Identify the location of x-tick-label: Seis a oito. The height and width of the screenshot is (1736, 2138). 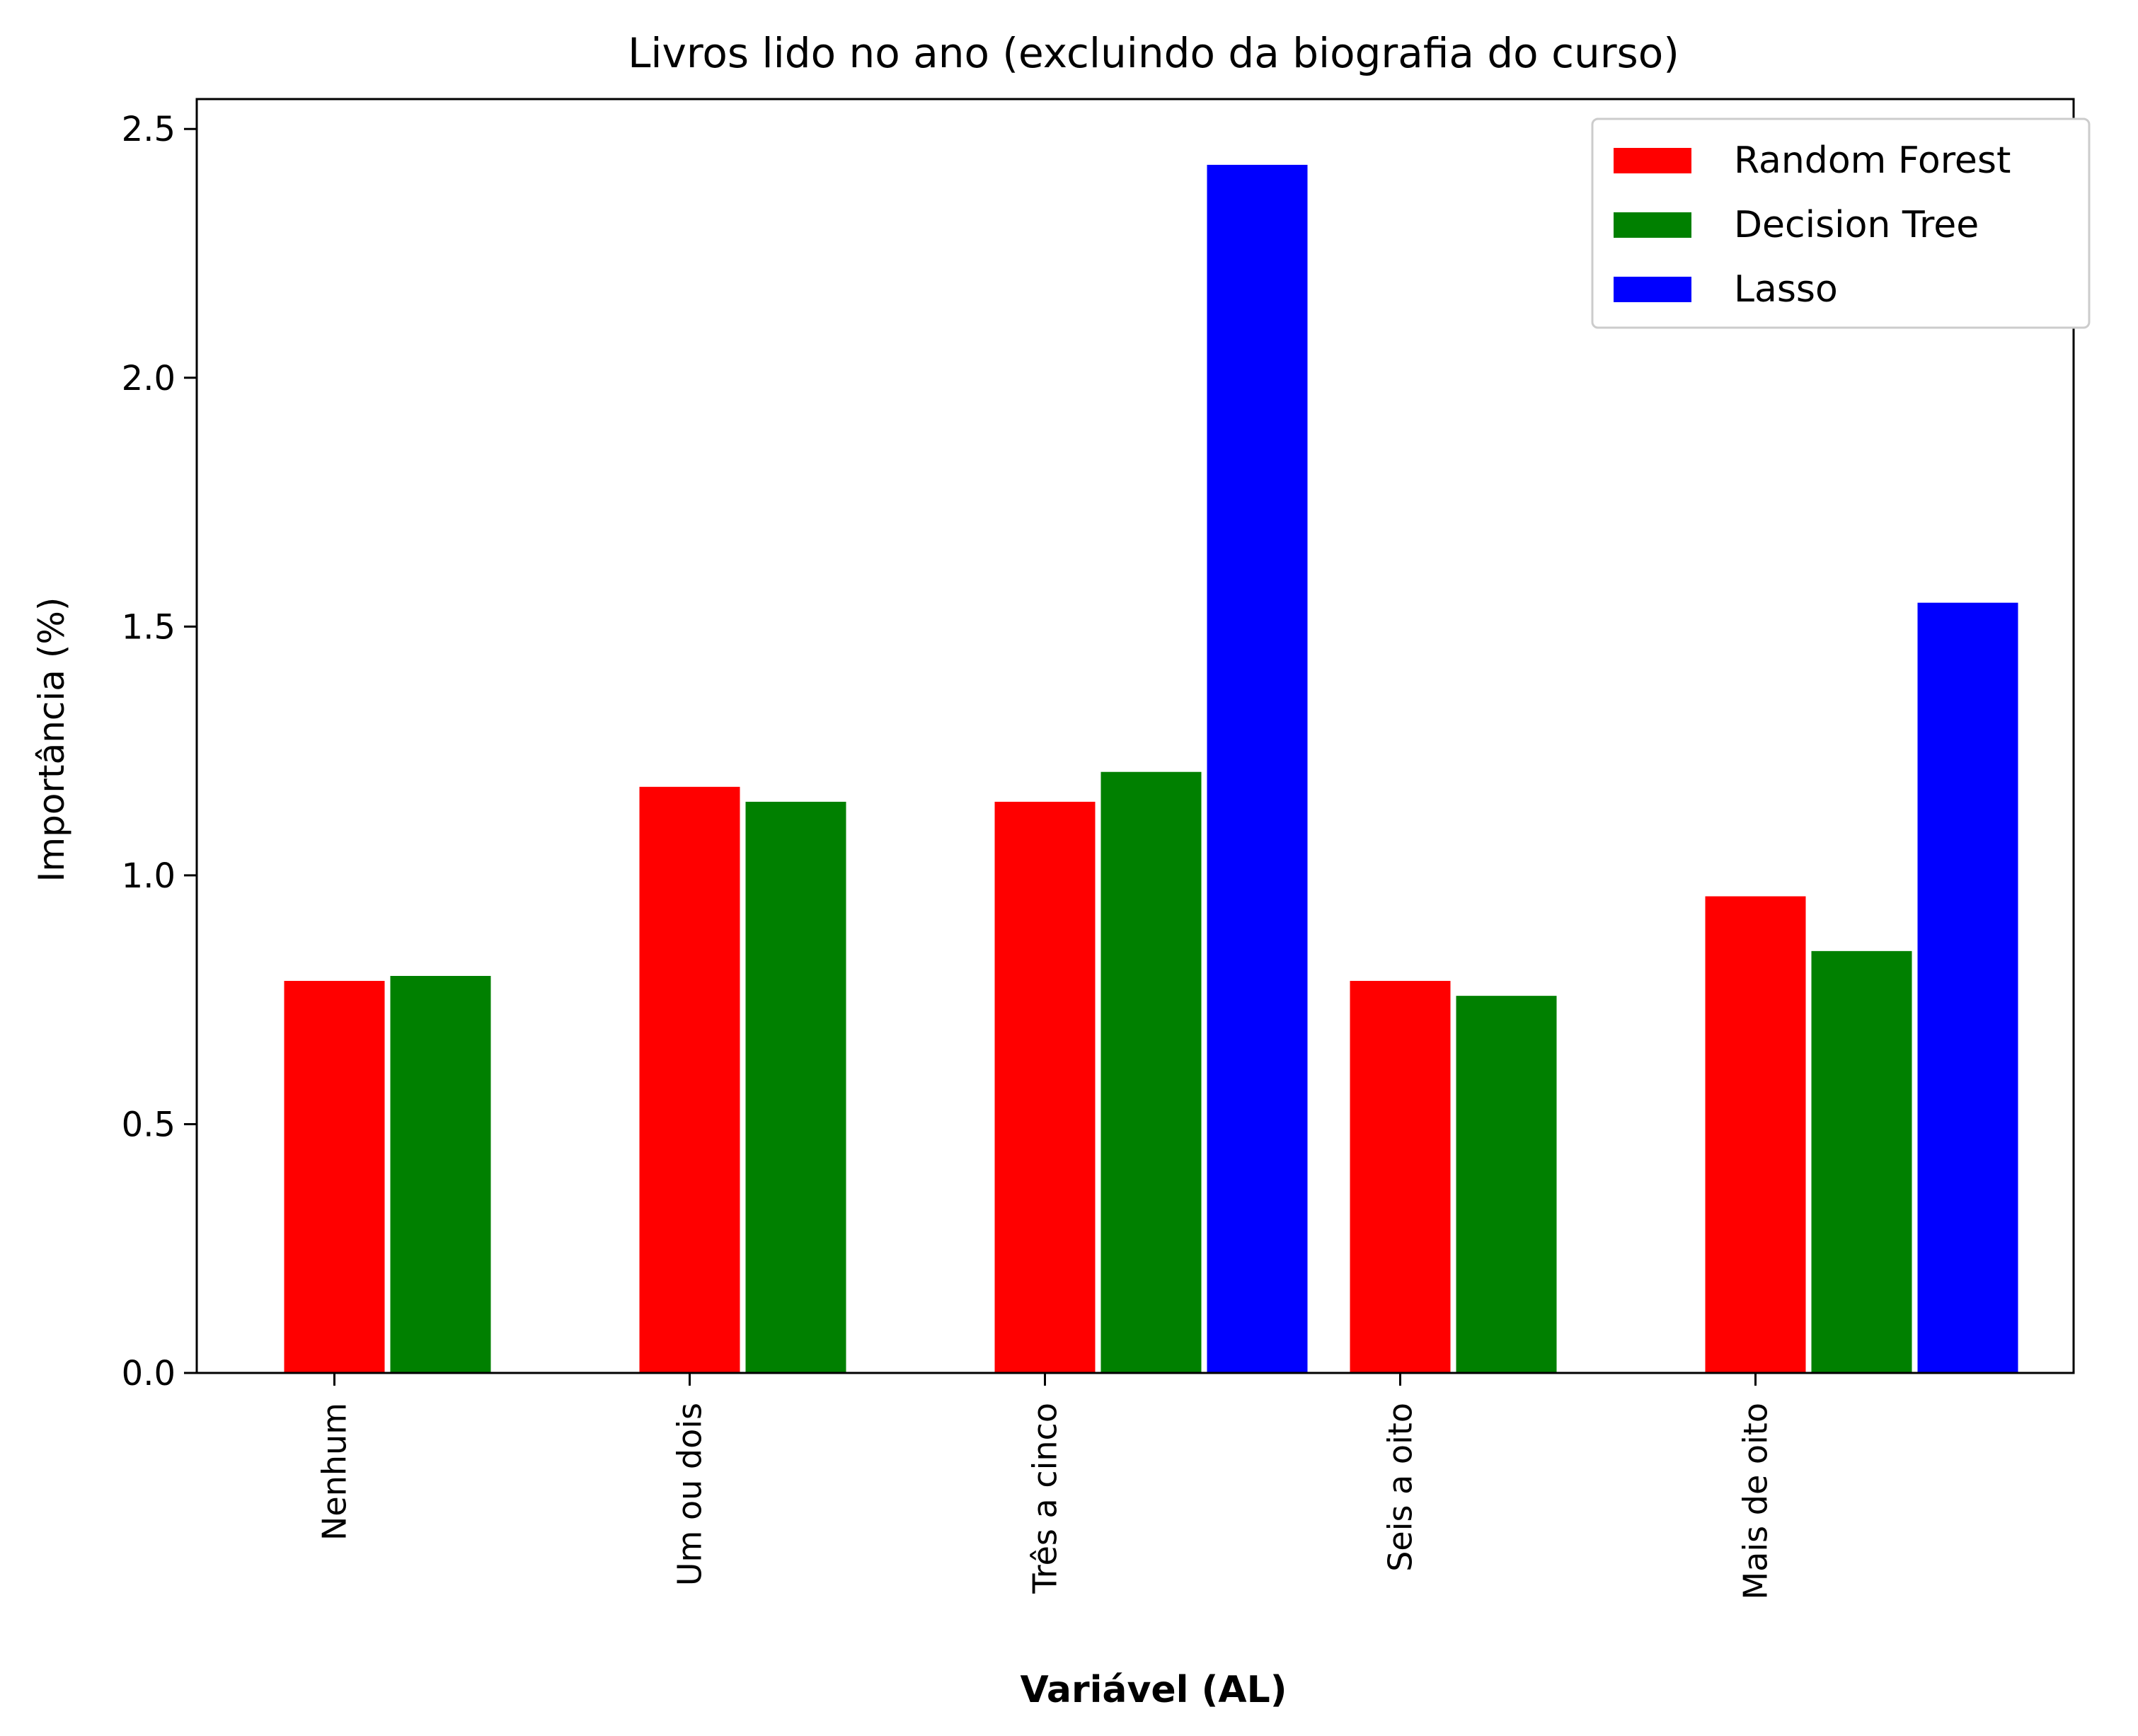
(1400, 1487).